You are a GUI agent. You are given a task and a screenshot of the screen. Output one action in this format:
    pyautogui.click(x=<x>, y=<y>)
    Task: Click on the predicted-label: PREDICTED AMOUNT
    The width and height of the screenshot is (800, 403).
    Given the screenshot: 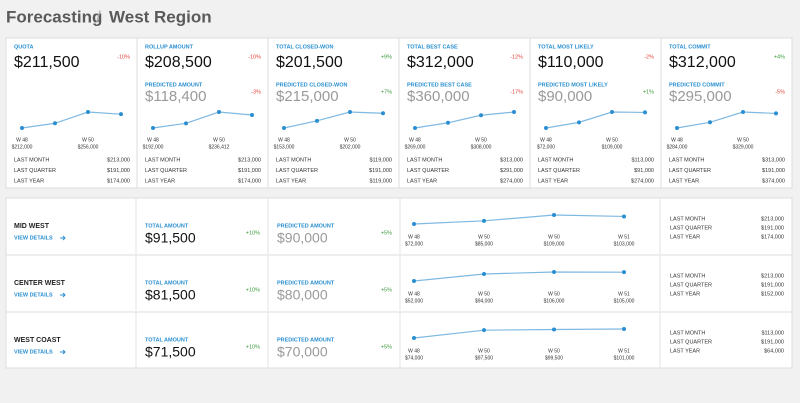 What is the action you would take?
    pyautogui.click(x=306, y=340)
    